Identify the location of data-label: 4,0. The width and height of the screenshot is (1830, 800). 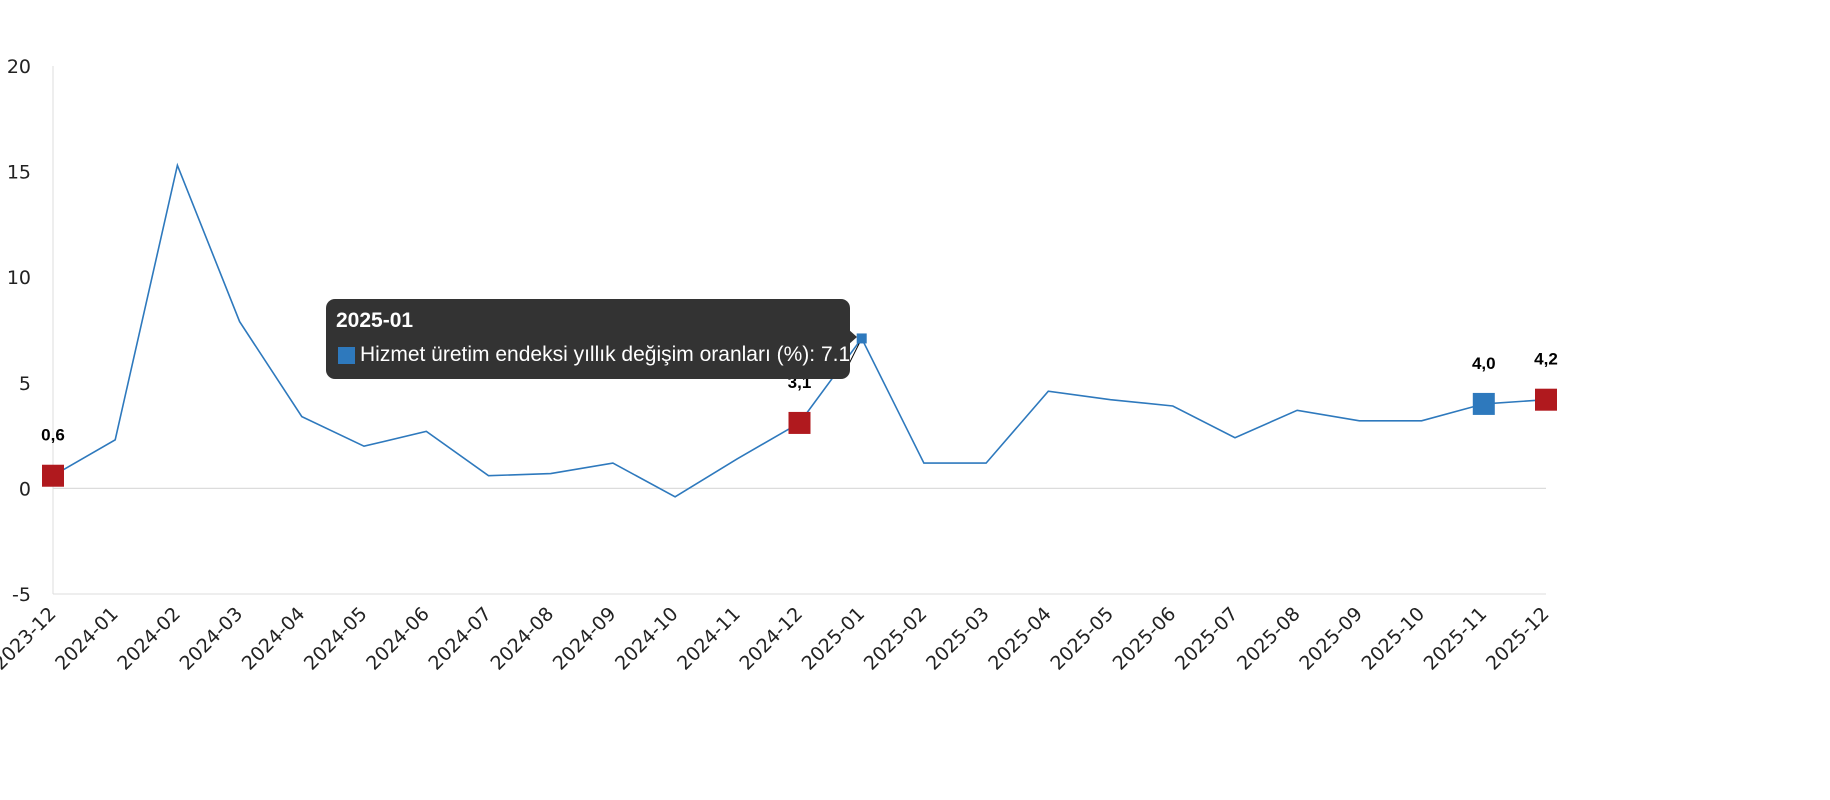
(1484, 363).